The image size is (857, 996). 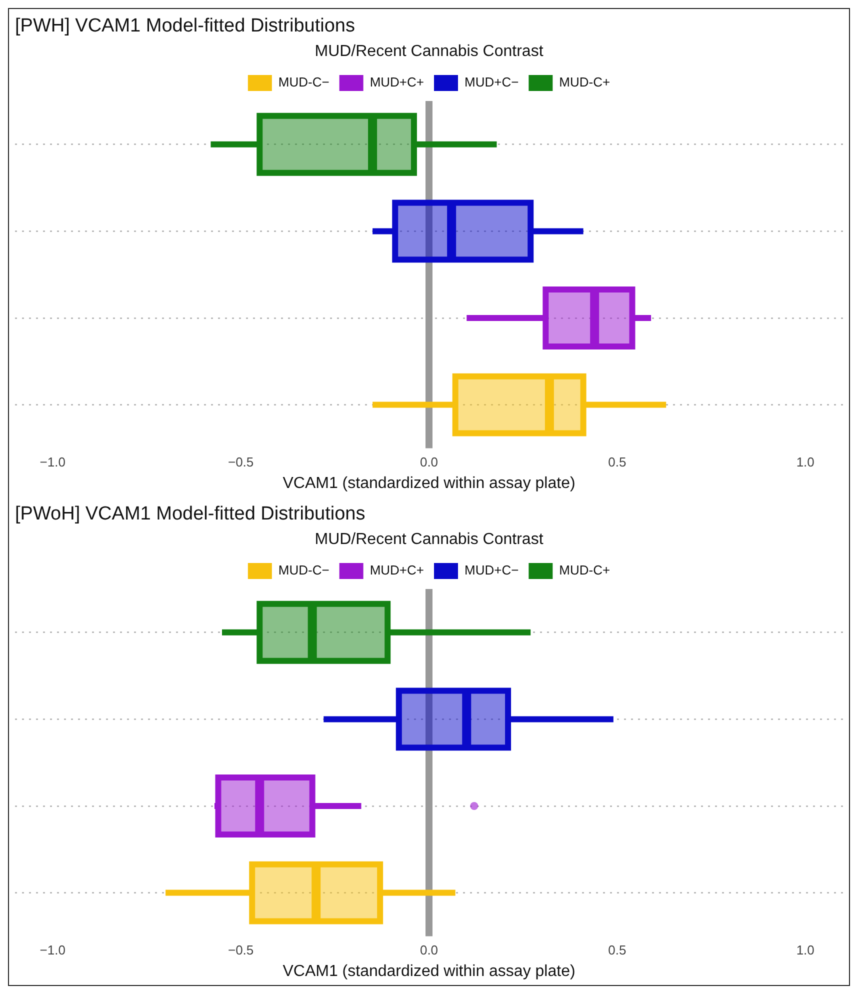 I want to click on chart-title: [PWoH] VCAM1 Model-fitted Distributions, so click(x=190, y=514).